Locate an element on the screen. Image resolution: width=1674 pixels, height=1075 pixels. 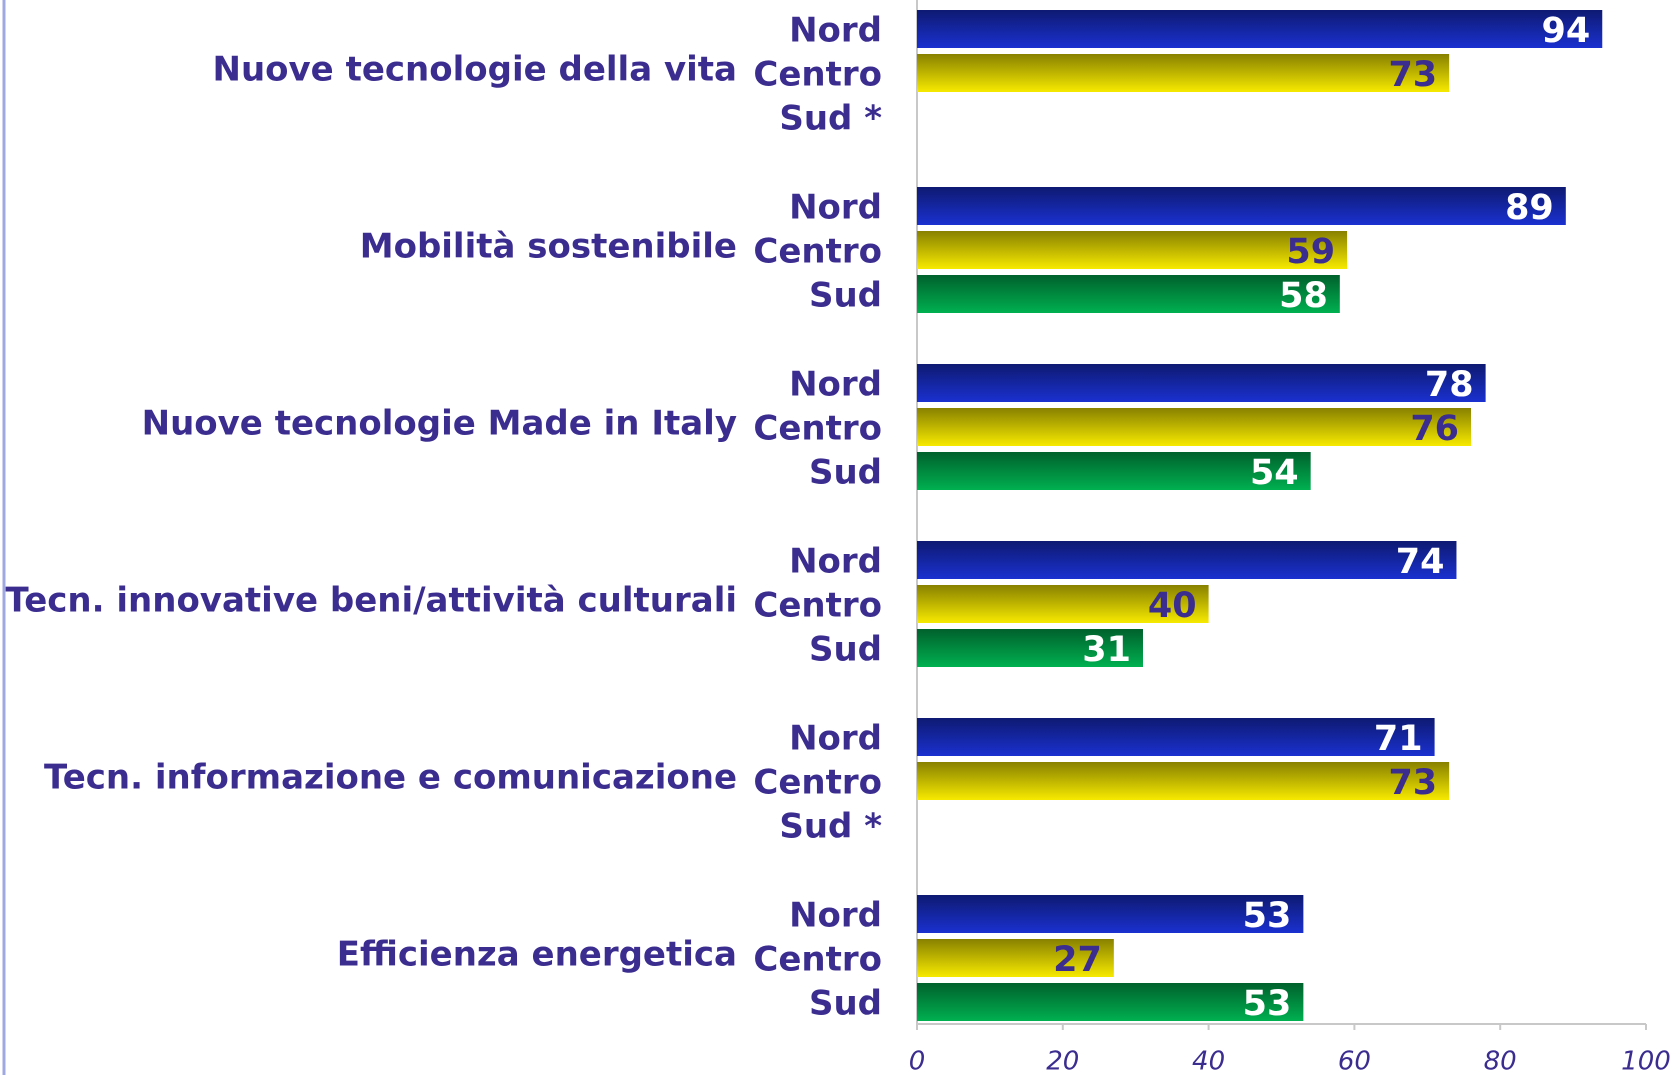
value-label: 89 is located at coordinates (1529, 208).